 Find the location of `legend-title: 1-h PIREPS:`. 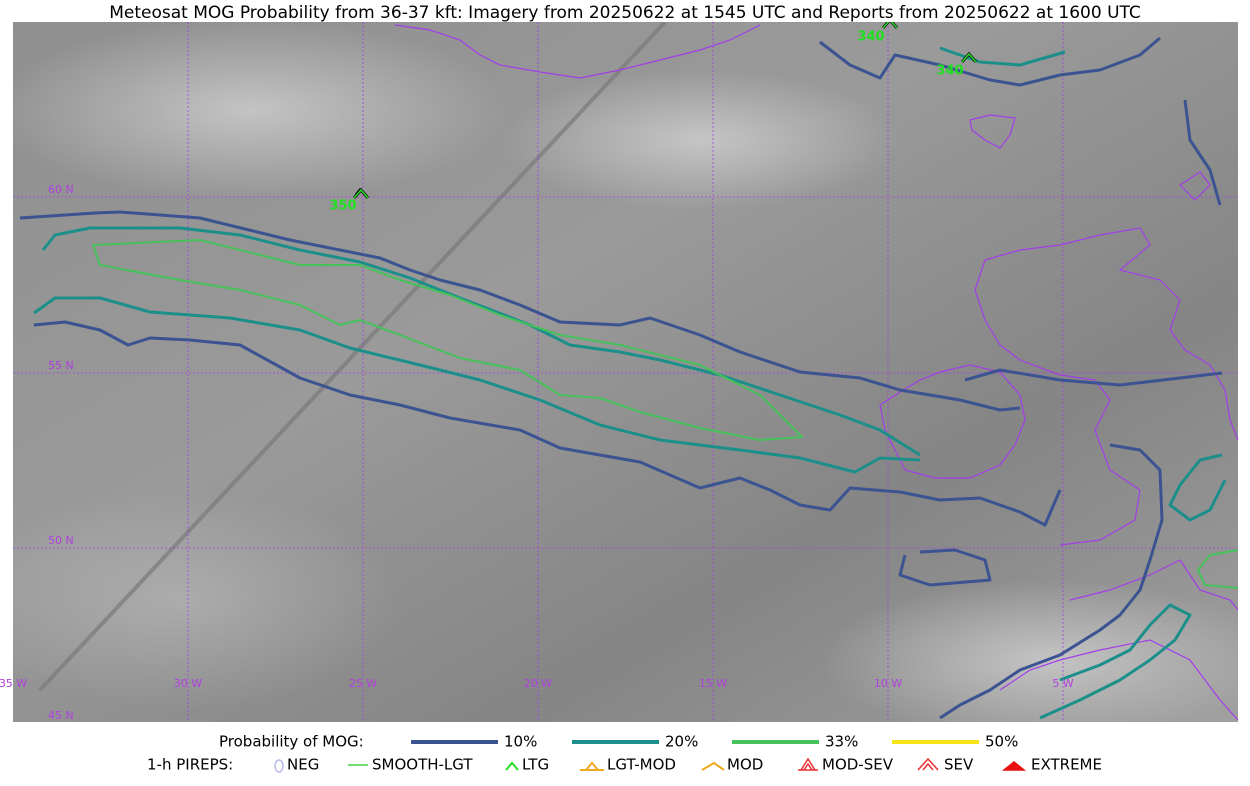

legend-title: 1-h PIREPS: is located at coordinates (190, 765).